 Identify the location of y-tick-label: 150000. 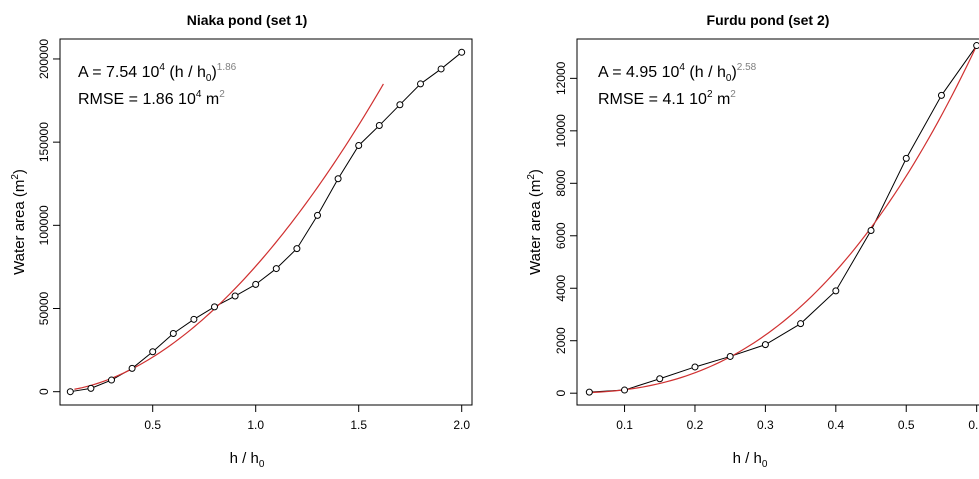
(44, 142).